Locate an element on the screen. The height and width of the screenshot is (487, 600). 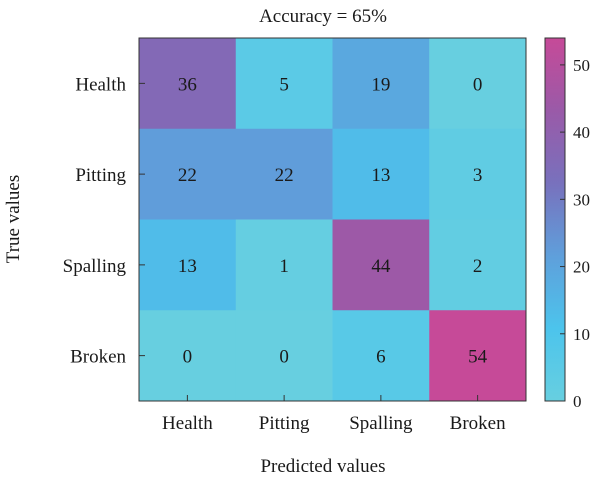
colorbar is located at coordinates (555, 219).